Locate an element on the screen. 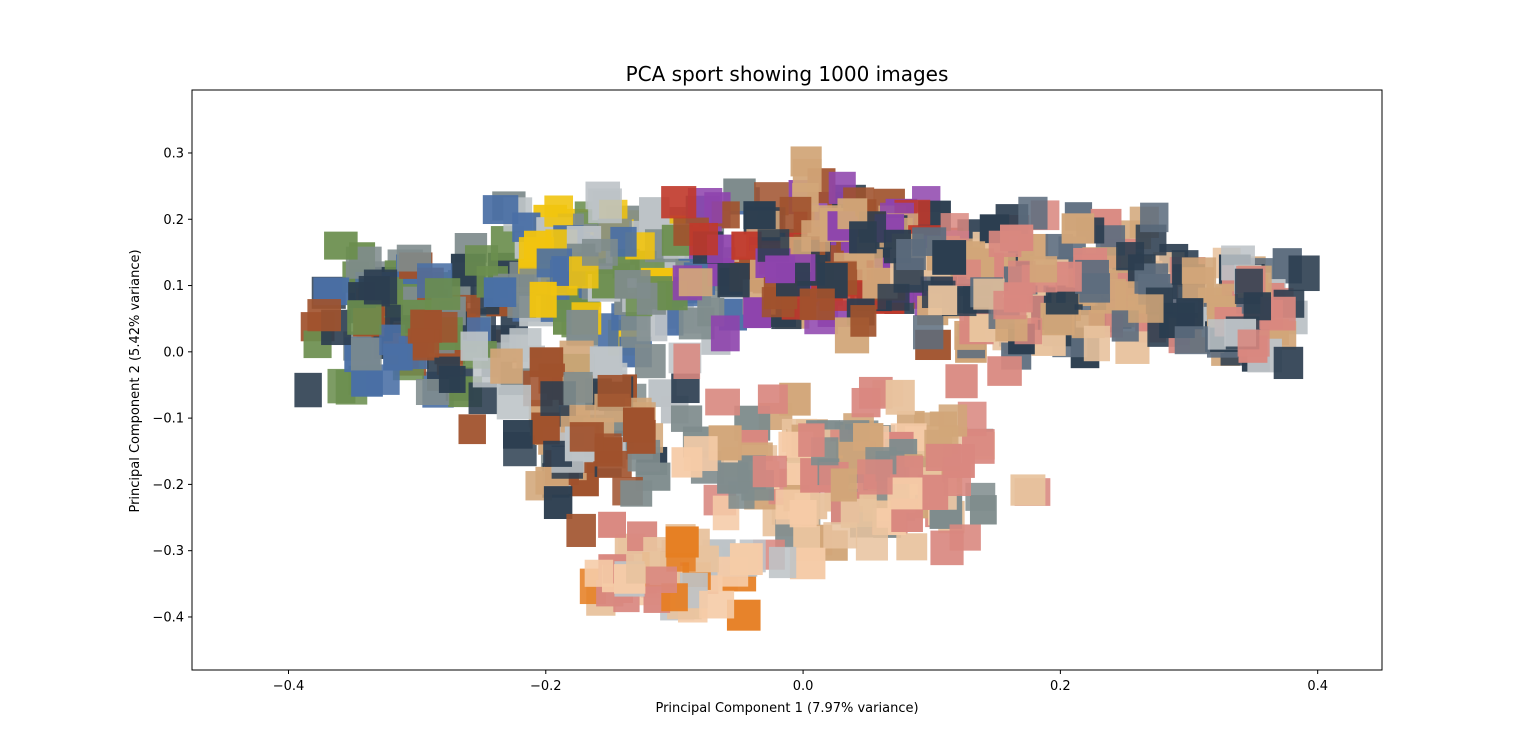  y-axis-ticks: 0.3 0.2 0.1 0.0 −0.1 −0.2 −0.3 −0.4 is located at coordinates (172, 385).